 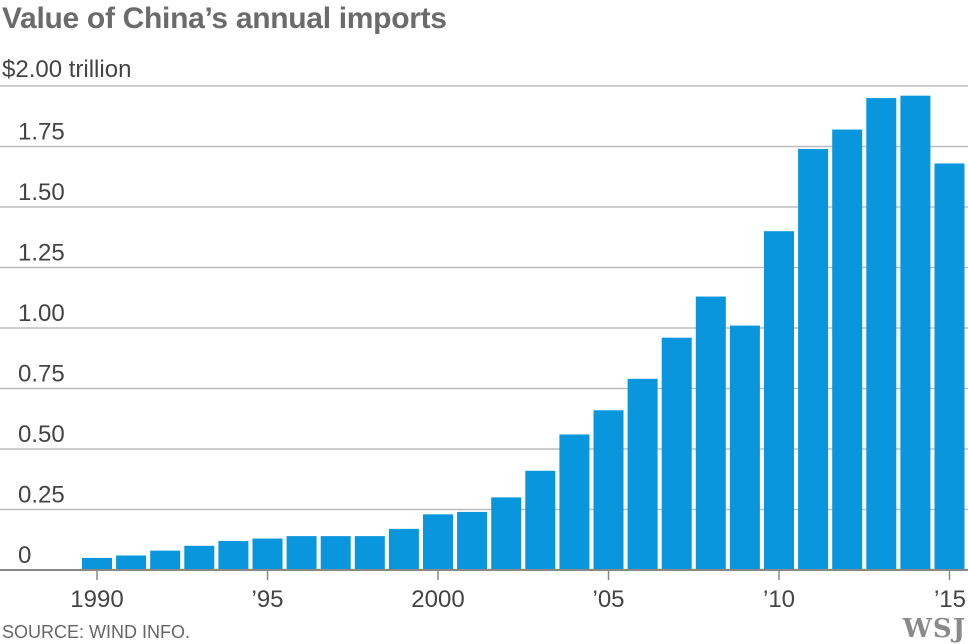 What do you see at coordinates (518, 599) in the screenshot?
I see `x-tick-labels: 1990 ’95 2000 ’05 ’10 ’15` at bounding box center [518, 599].